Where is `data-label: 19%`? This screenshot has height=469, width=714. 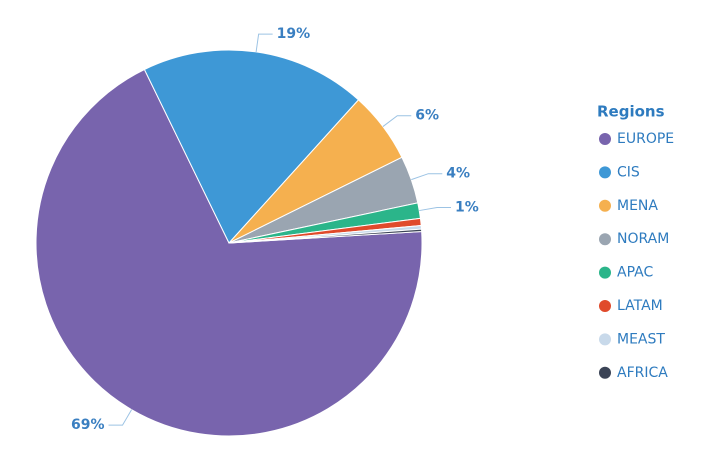 data-label: 19% is located at coordinates (294, 34).